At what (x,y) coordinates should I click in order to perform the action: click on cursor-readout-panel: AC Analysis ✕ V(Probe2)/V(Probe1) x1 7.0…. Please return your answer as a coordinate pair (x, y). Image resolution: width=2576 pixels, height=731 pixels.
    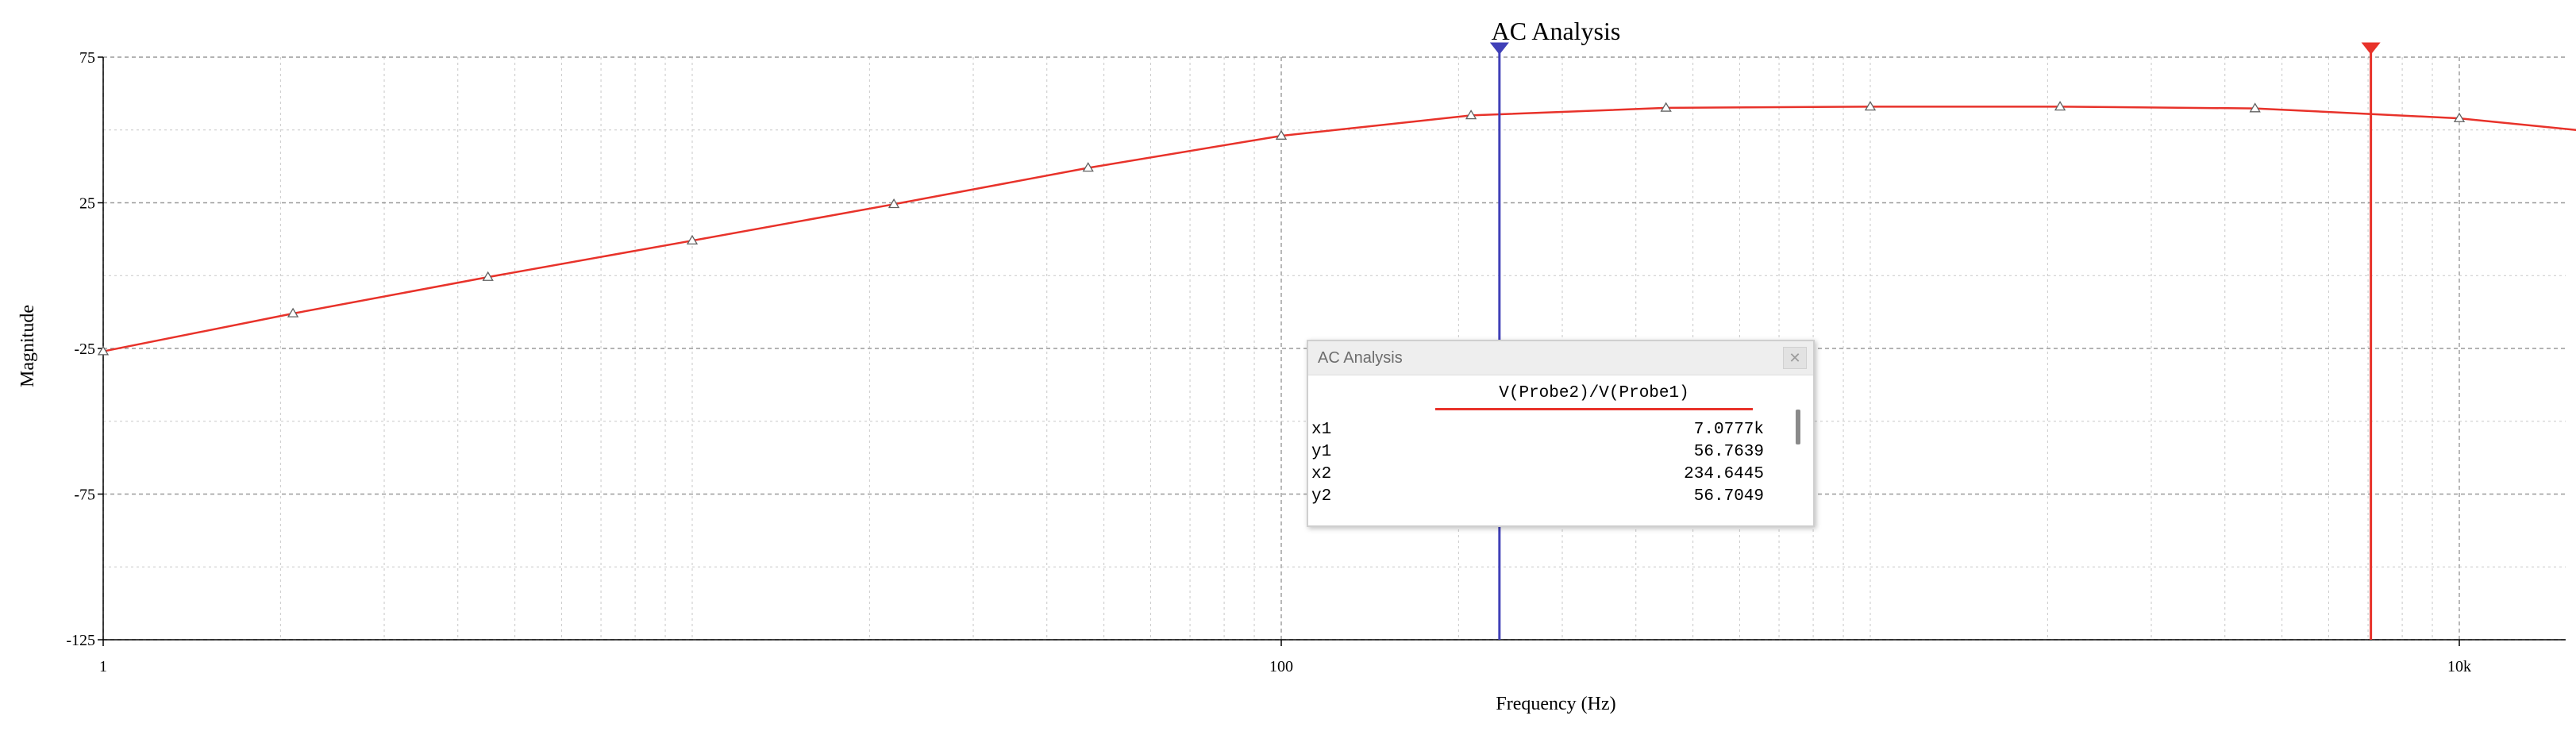
    Looking at the image, I should click on (1561, 433).